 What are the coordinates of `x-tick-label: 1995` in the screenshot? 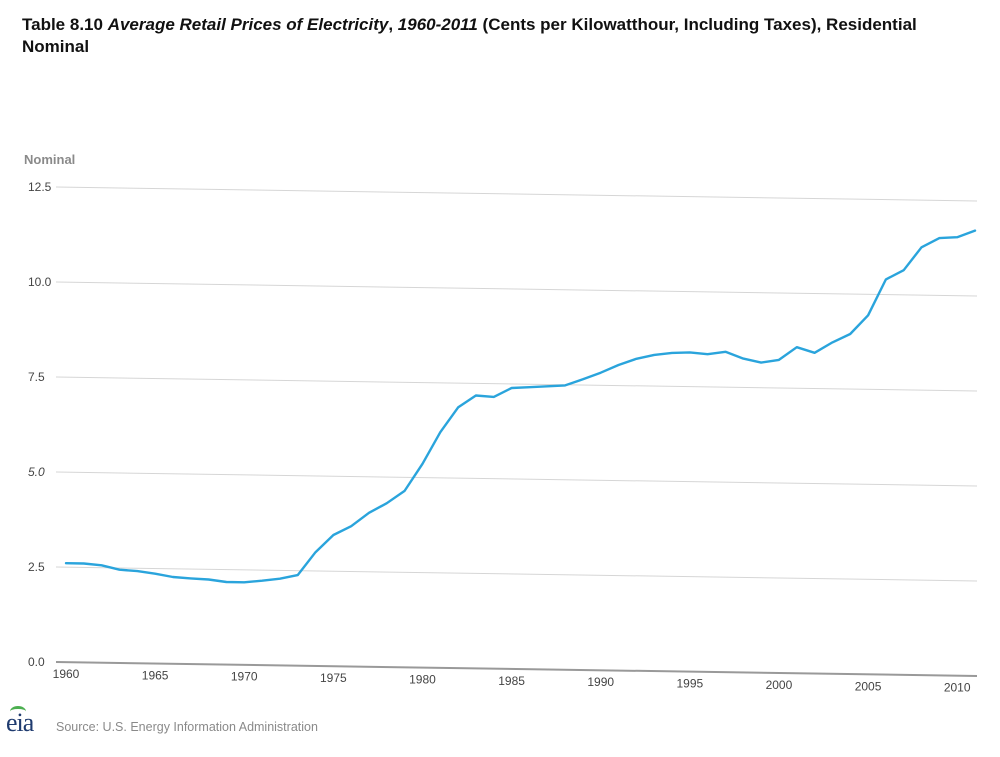 It's located at (689, 684).